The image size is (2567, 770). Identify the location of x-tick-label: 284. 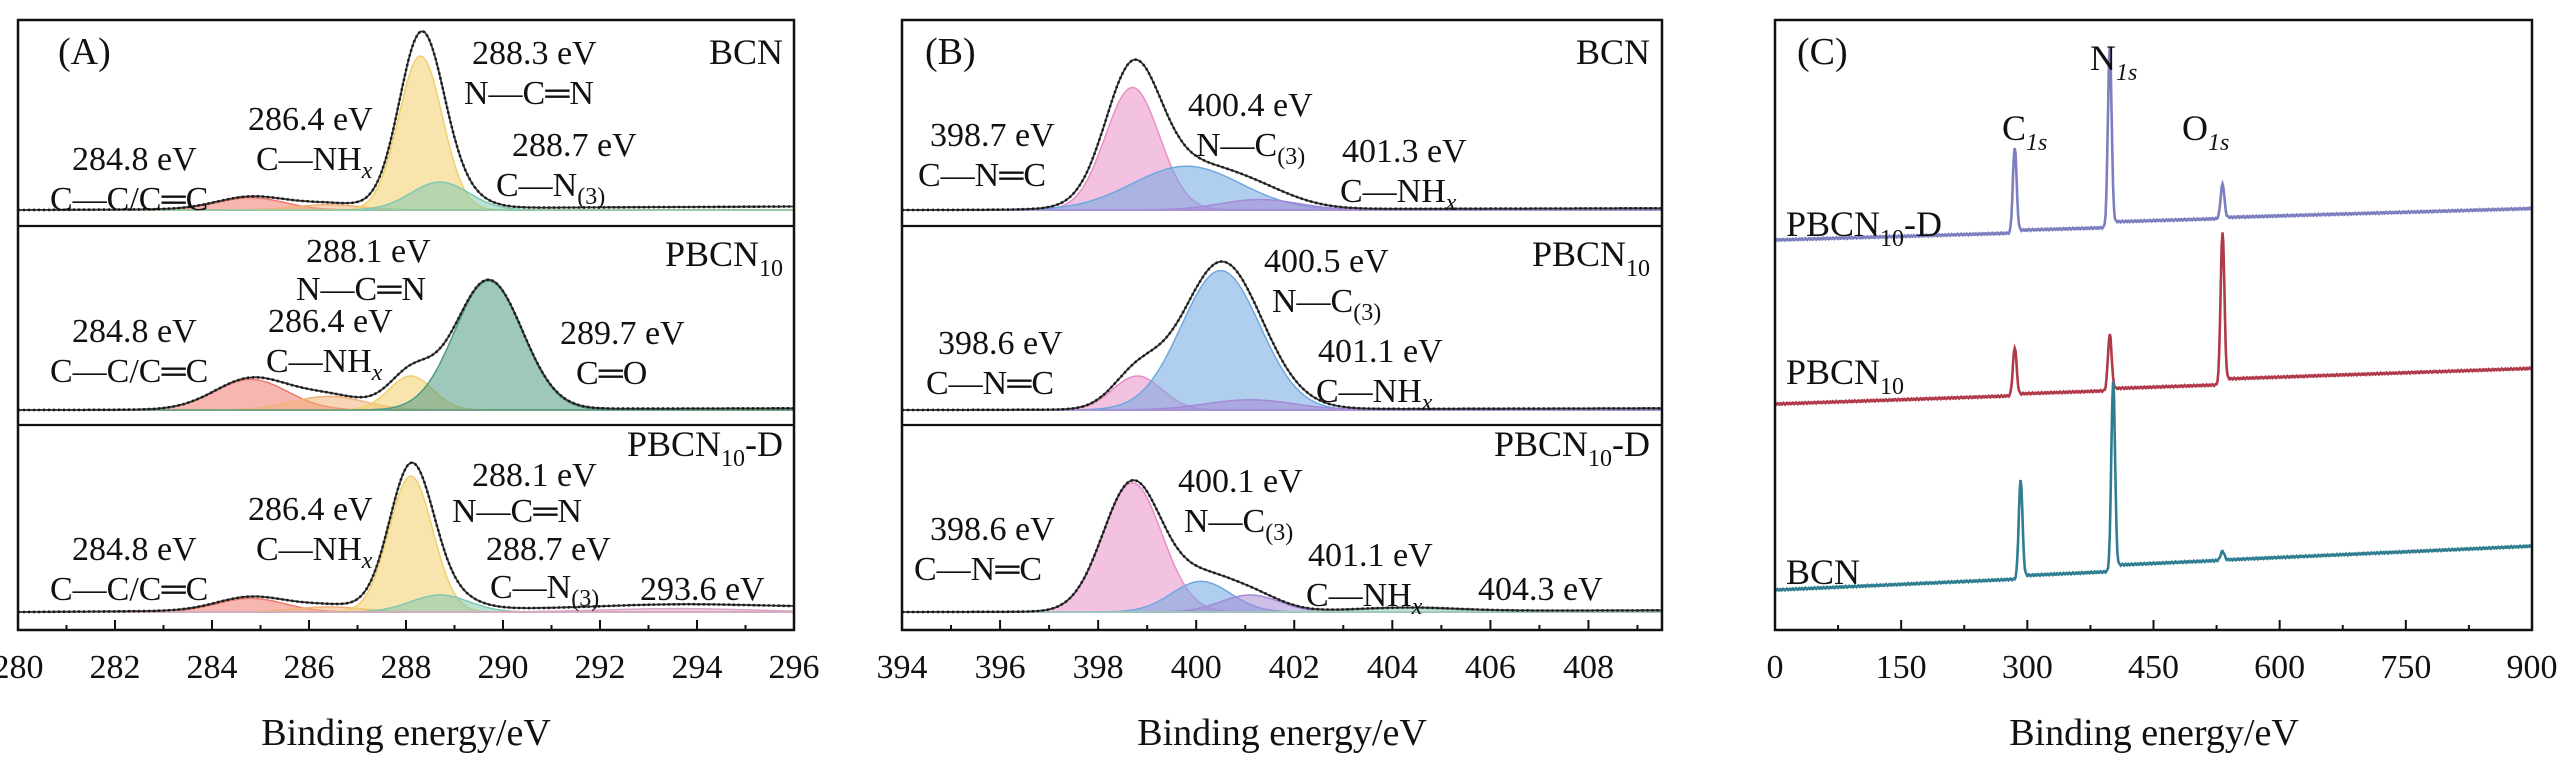
(212, 667).